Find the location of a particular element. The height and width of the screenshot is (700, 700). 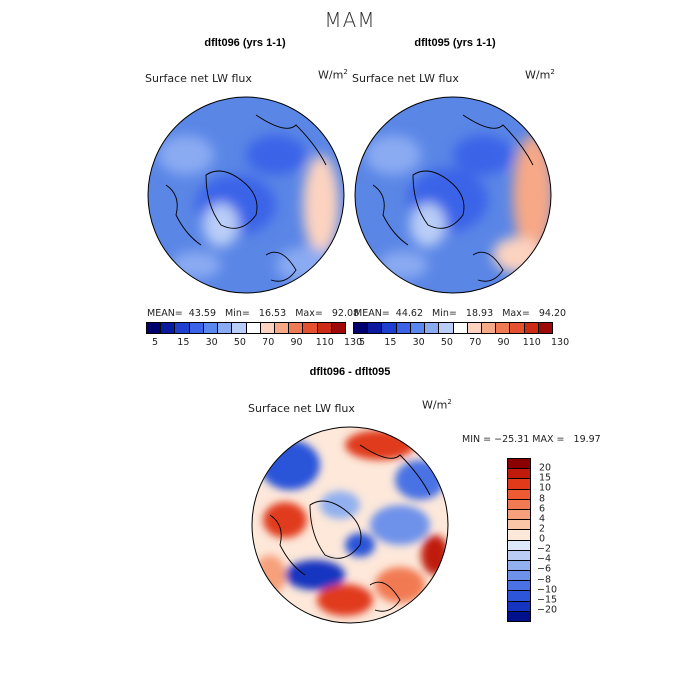

colorbar-tick-label: −4 is located at coordinates (544, 559).